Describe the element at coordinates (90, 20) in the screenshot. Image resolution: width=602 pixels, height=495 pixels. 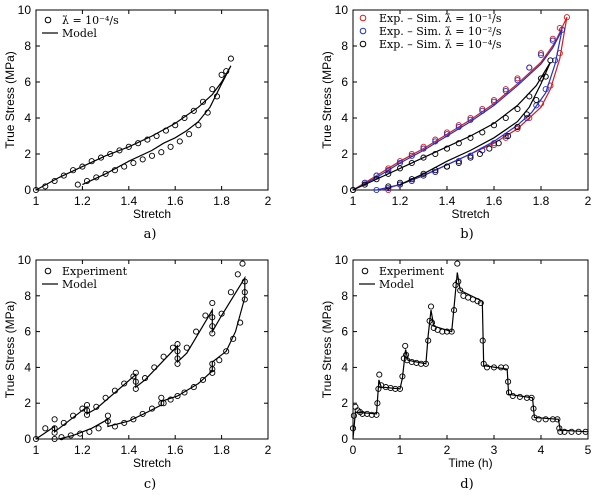
I see `legend-label: λ̇ = 10⁻⁴/s` at that location.